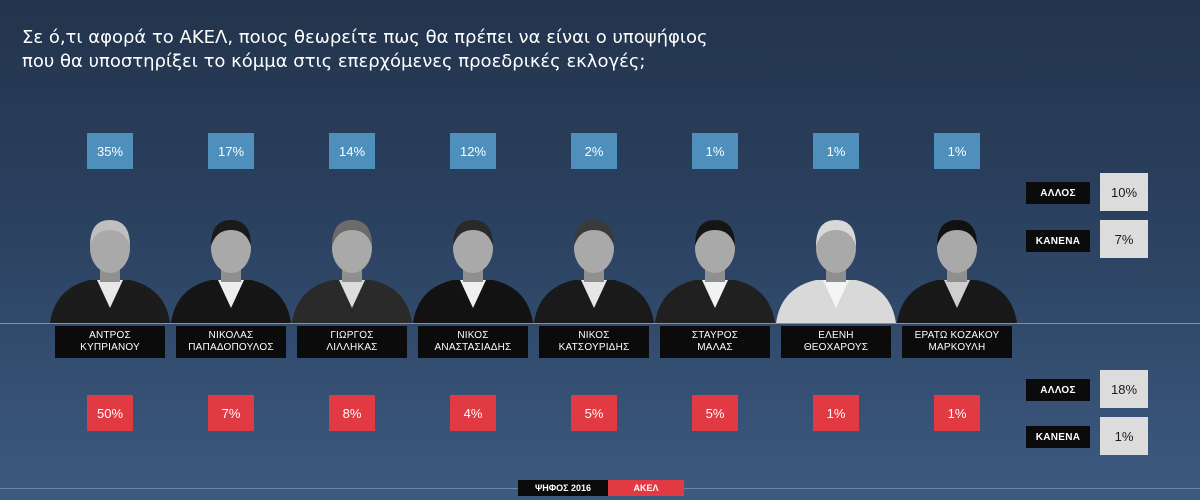 The image size is (1200, 500). I want to click on value-2016-5: 2%, so click(594, 151).